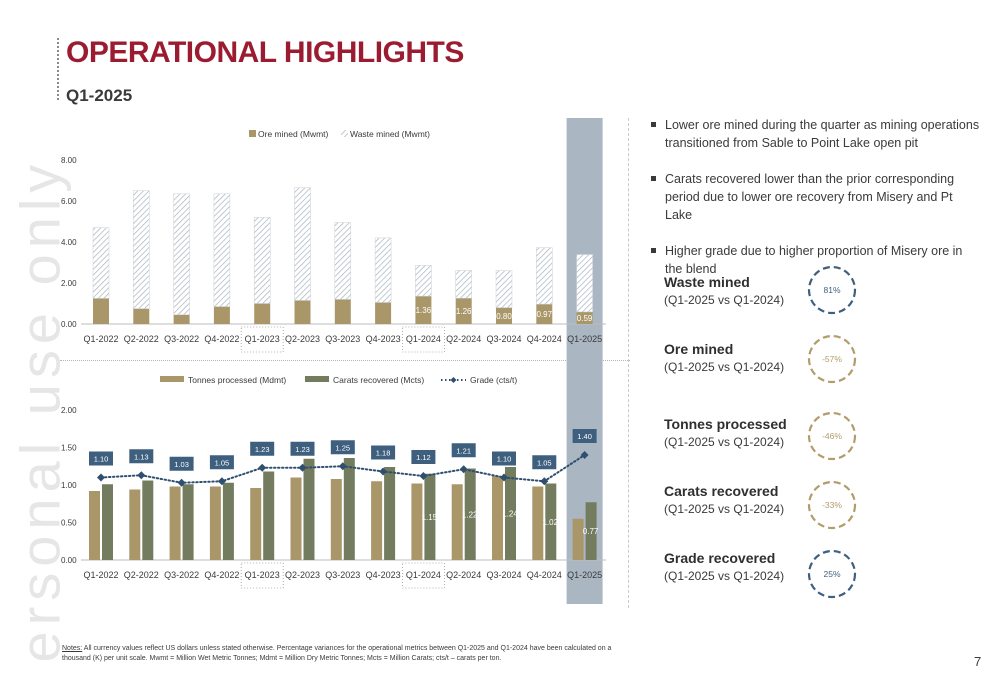 This screenshot has width=1000, height=685. I want to click on grade-label: 1.10, so click(504, 459).